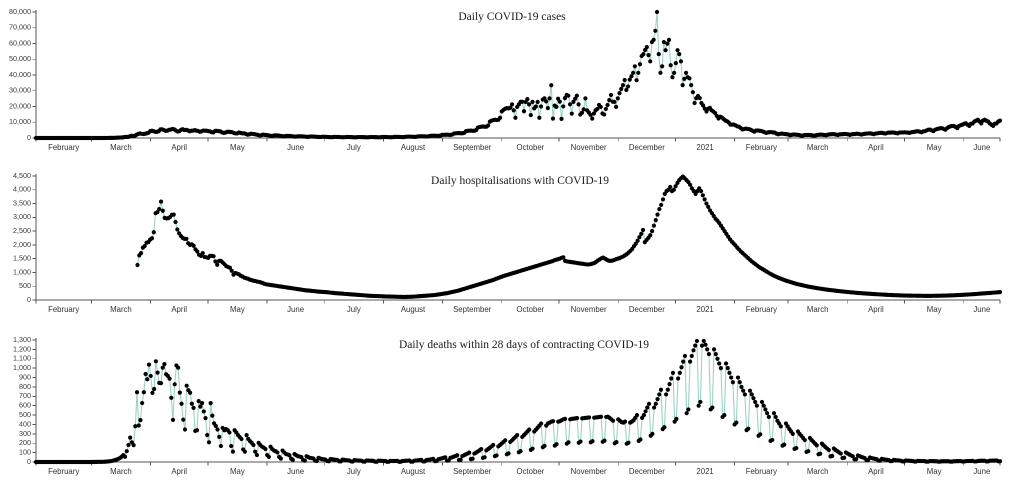 The width and height of the screenshot is (1024, 488). What do you see at coordinates (25, 433) in the screenshot?
I see `y-axis-label: 300` at bounding box center [25, 433].